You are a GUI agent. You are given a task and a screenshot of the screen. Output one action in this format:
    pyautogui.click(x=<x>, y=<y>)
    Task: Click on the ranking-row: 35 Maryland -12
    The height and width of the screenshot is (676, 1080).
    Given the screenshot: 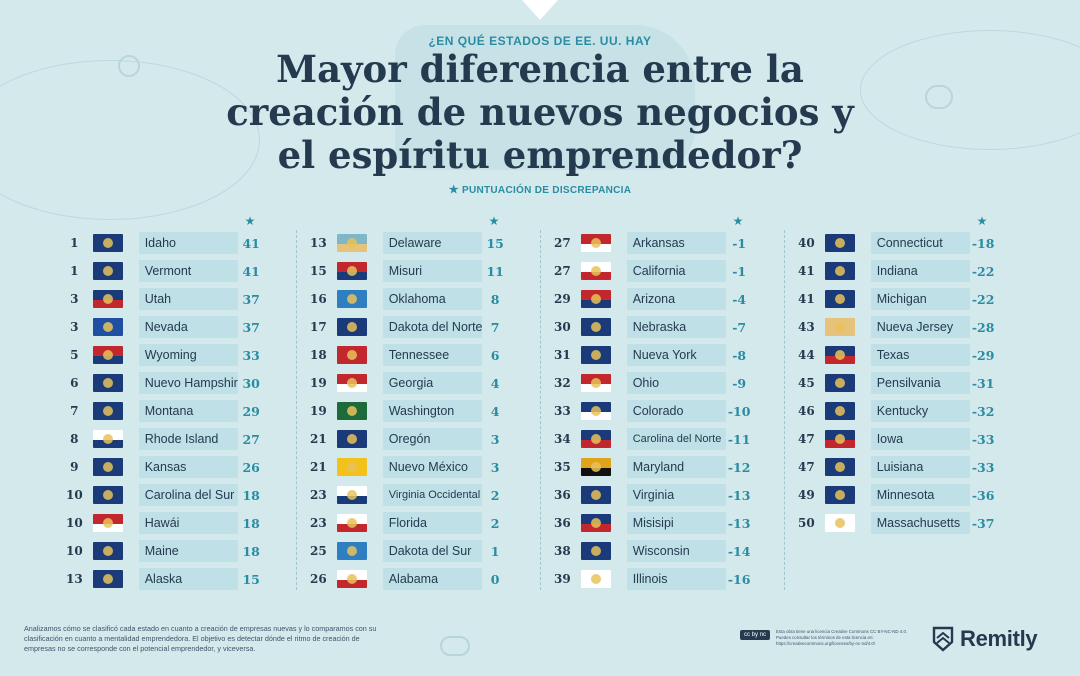 What is the action you would take?
    pyautogui.click(x=648, y=467)
    